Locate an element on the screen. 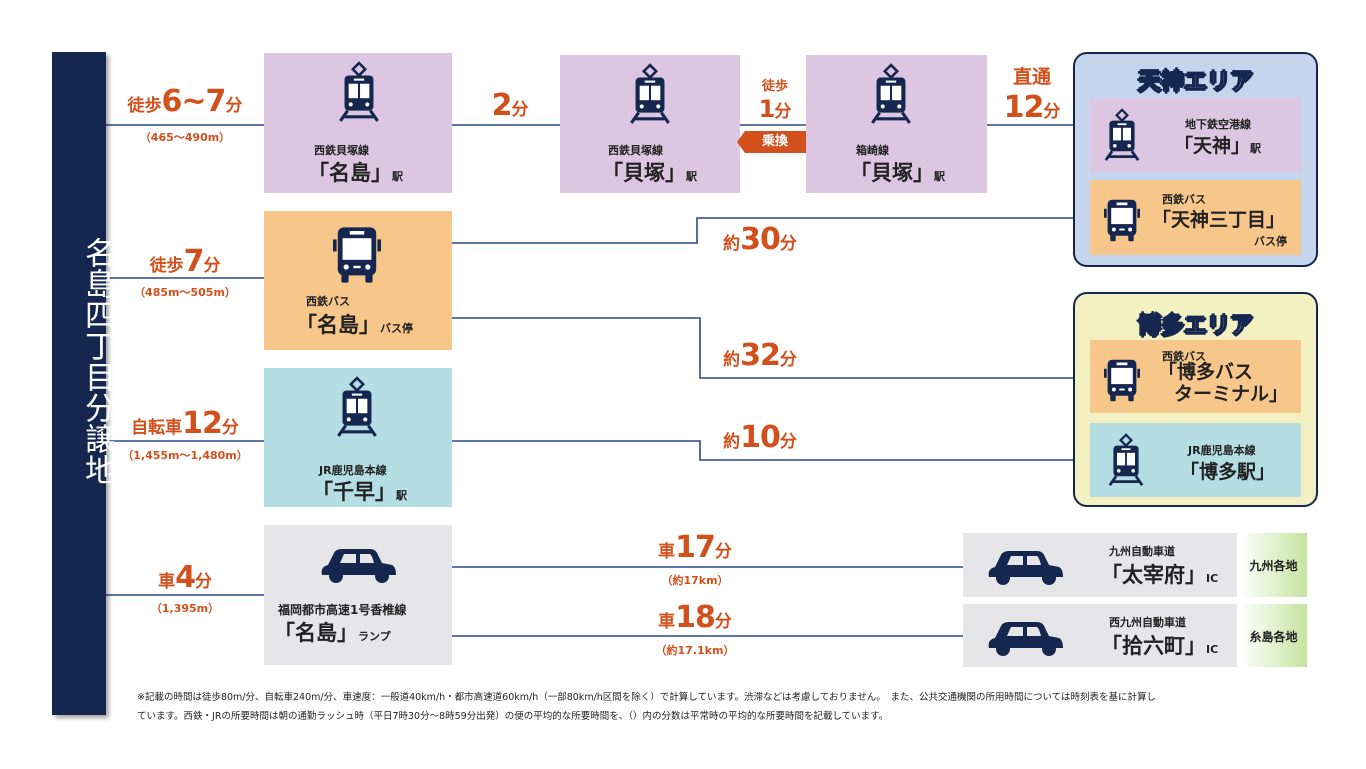 Image resolution: width=1366 pixels, height=769 pixels. hakata-bus-terminal: 西鉄バス 「博多バス ターミナル」 is located at coordinates (1195, 376).